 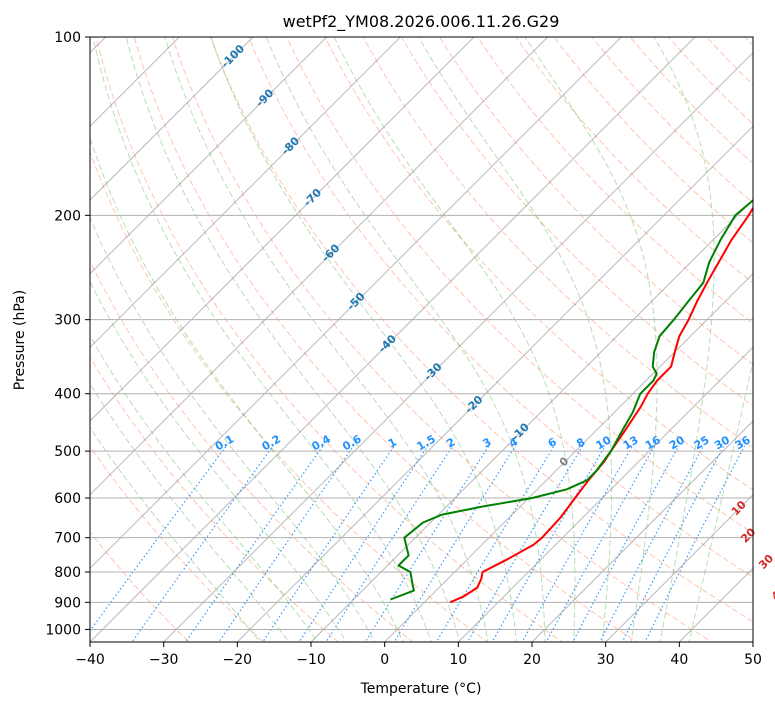 I want to click on x-axis: −40 −30 −20 −10 0 10 20 30 40 50, so click(x=418, y=655).